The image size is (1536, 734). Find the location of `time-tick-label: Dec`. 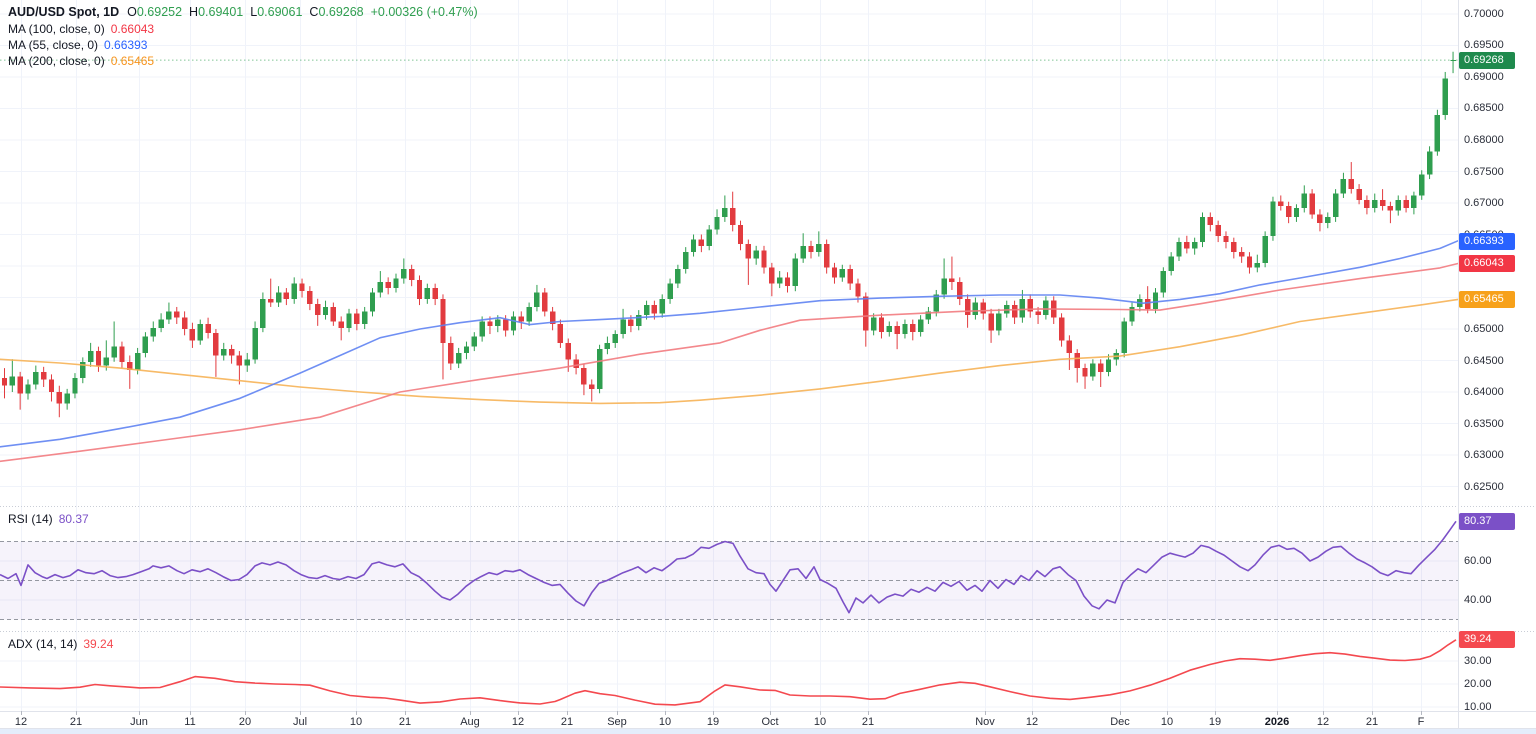

time-tick-label: Dec is located at coordinates (1120, 722).